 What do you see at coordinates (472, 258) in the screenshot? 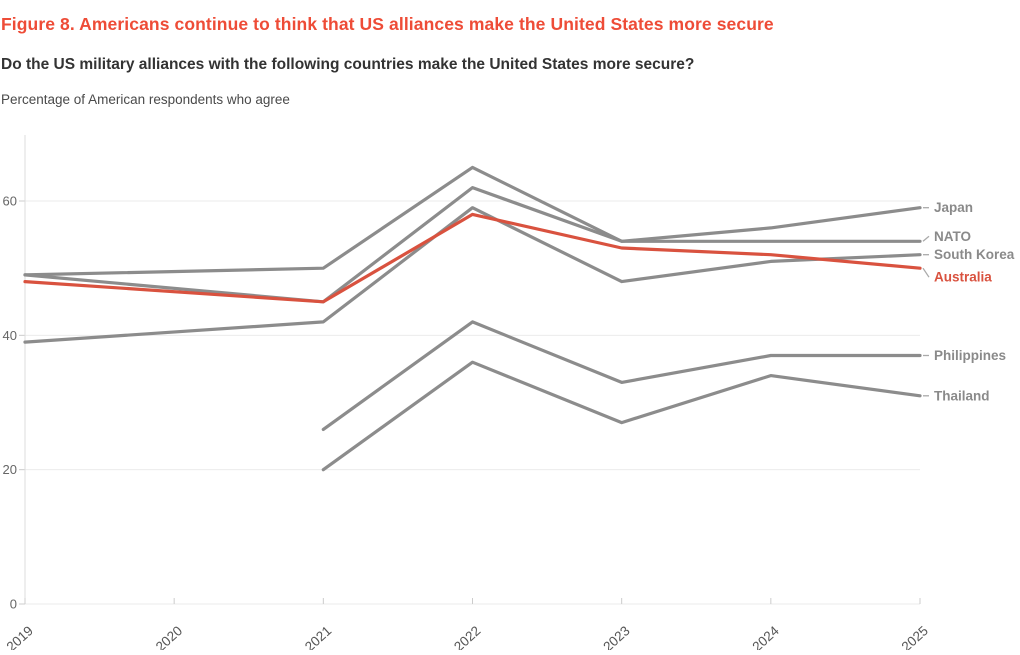
I see `series-line-australia` at bounding box center [472, 258].